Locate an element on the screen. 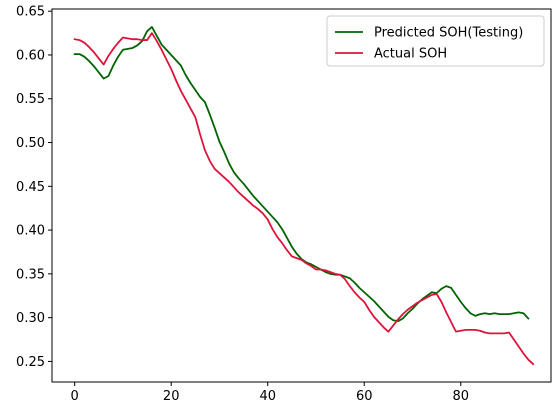 The height and width of the screenshot is (417, 556). y-tick-label: 0.45 is located at coordinates (30, 187).